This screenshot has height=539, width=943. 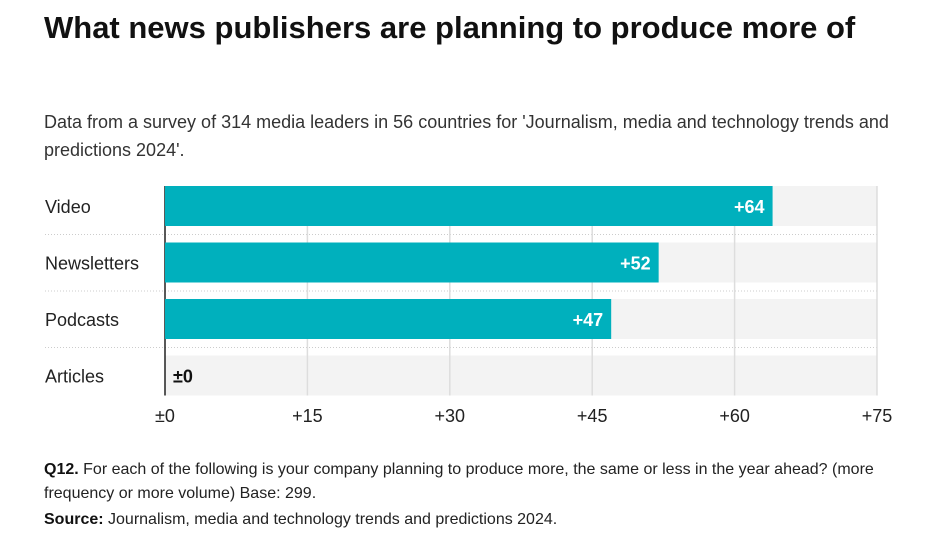 I want to click on data-label: ±0, so click(x=183, y=377).